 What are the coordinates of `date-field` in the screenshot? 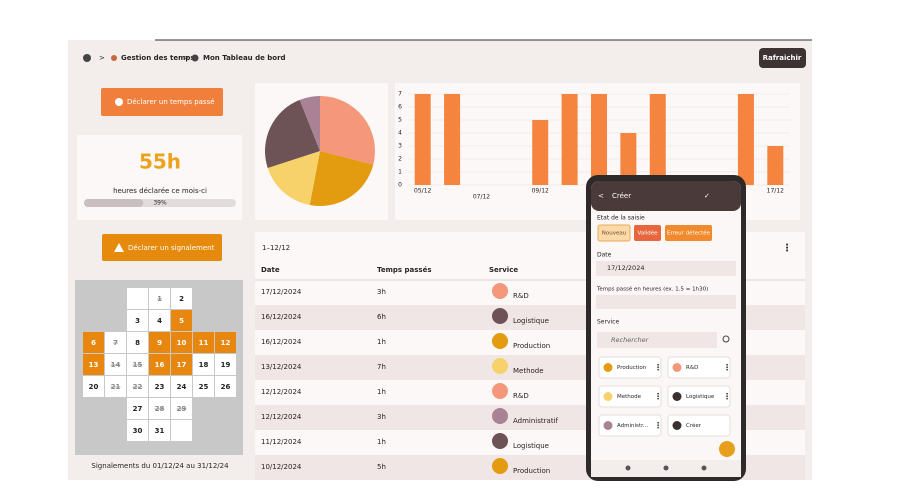 It's located at (666, 268).